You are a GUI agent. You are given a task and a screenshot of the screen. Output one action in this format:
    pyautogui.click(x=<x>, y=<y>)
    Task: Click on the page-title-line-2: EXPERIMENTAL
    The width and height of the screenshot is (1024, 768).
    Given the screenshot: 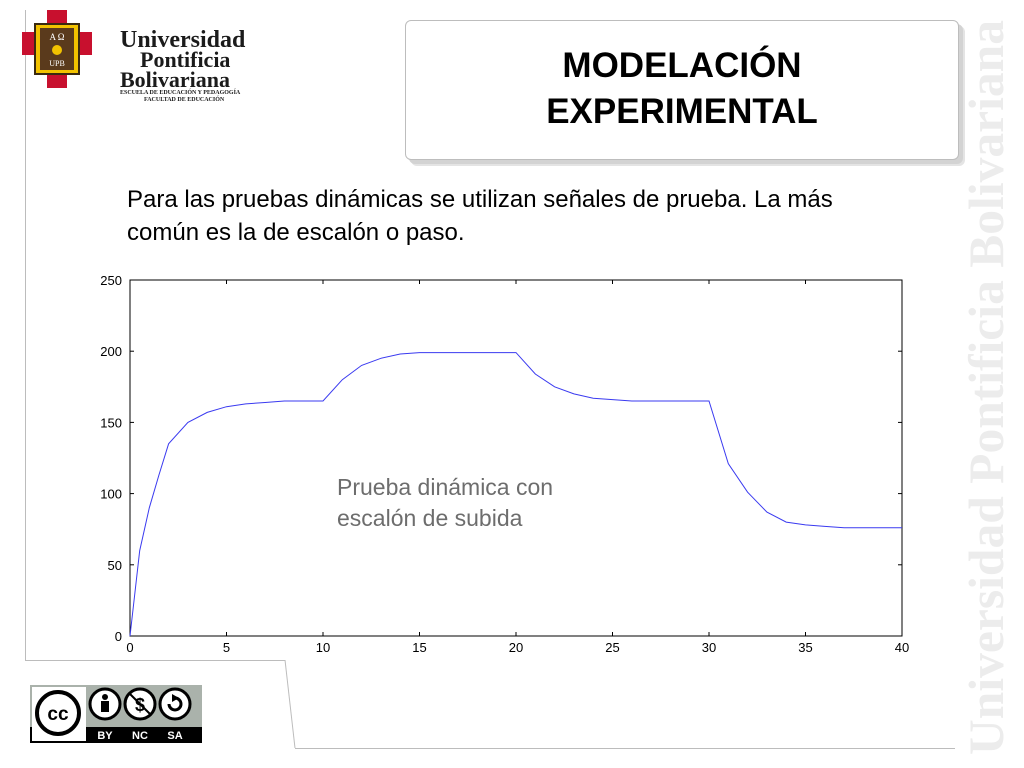 What is the action you would take?
    pyautogui.click(x=682, y=111)
    